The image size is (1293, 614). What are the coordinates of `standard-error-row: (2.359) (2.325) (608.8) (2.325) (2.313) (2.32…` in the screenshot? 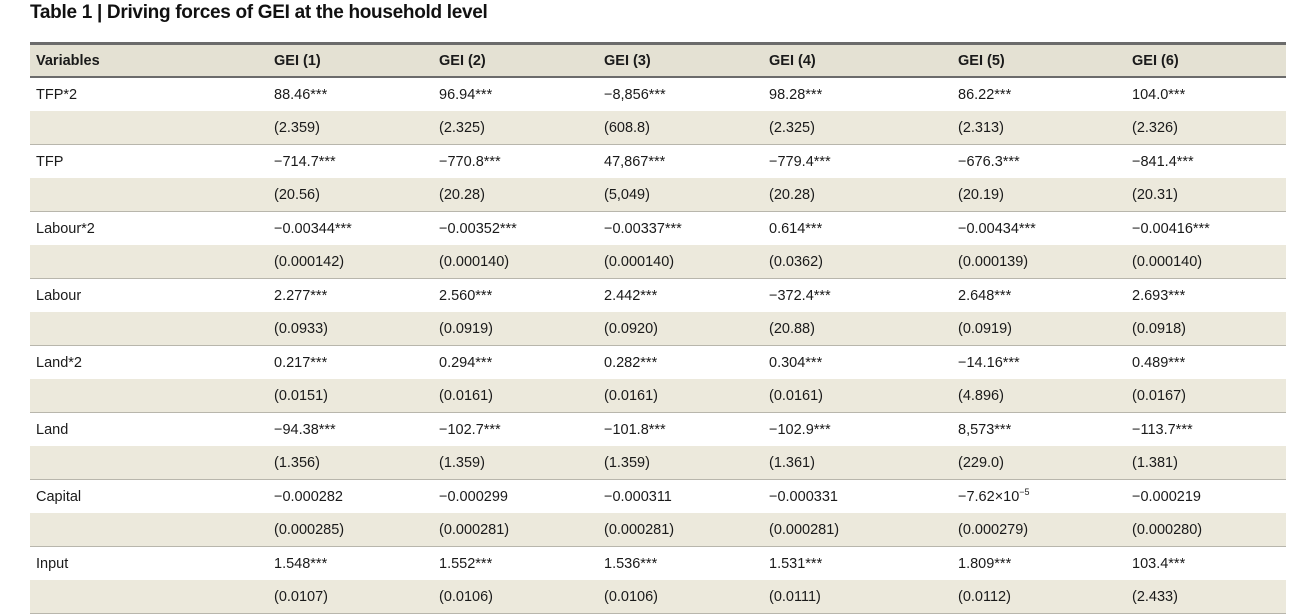 It's located at (658, 128).